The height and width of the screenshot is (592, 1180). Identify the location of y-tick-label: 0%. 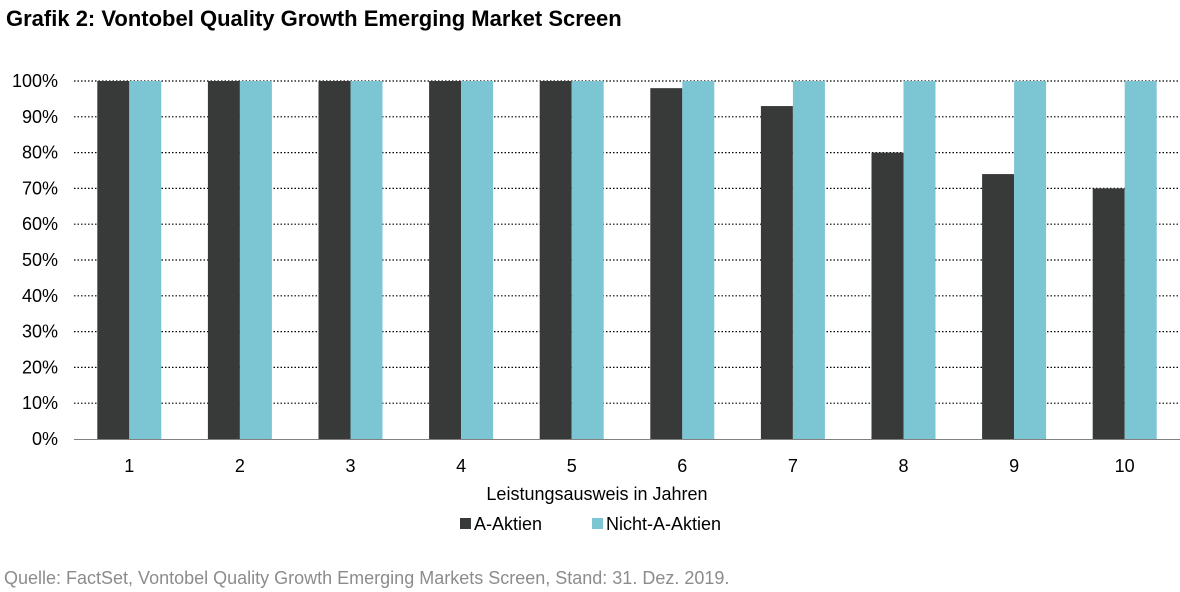
(45, 439).